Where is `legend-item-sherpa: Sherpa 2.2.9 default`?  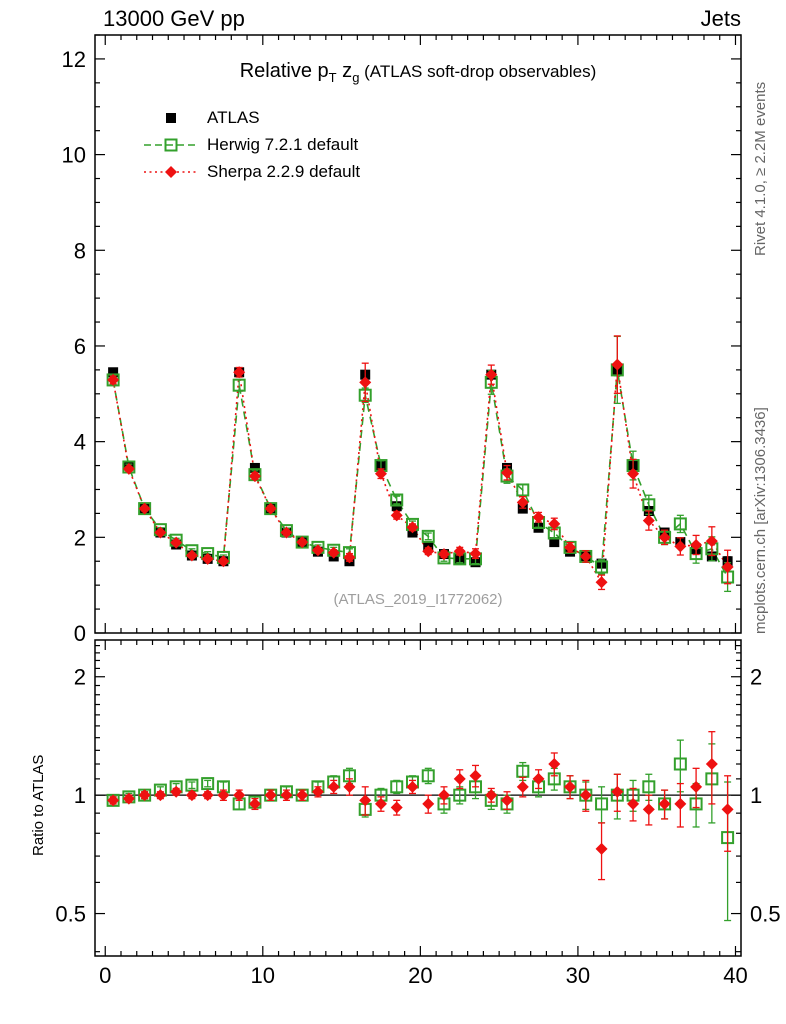
legend-item-sherpa: Sherpa 2.2.9 default is located at coordinates (251, 171).